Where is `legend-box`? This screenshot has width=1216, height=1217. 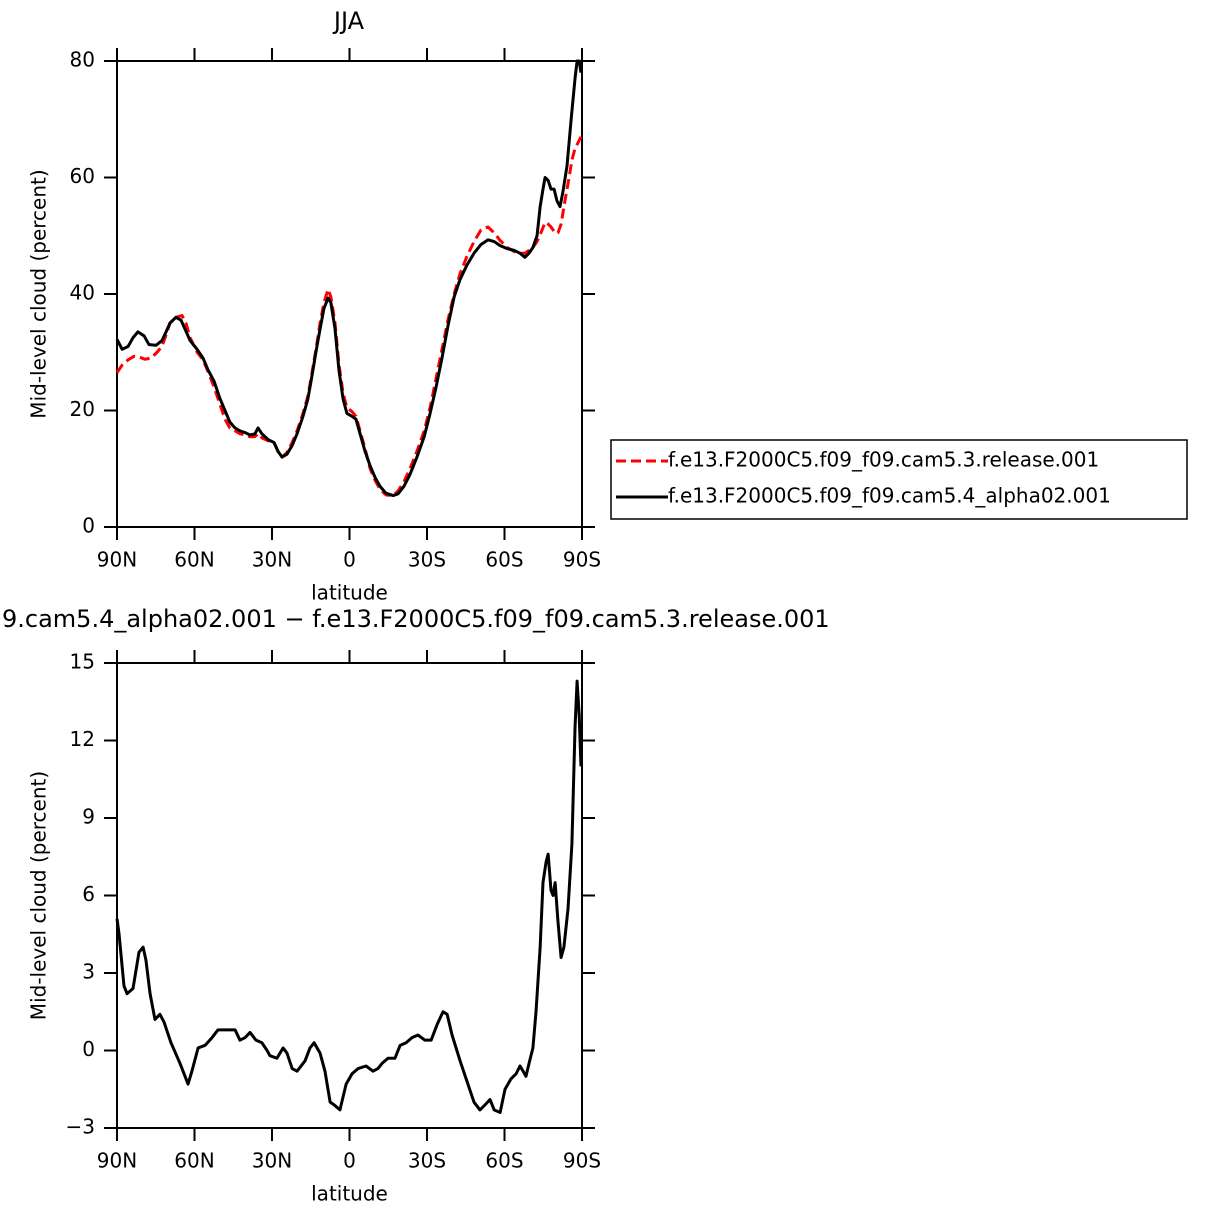
legend-box is located at coordinates (899, 479).